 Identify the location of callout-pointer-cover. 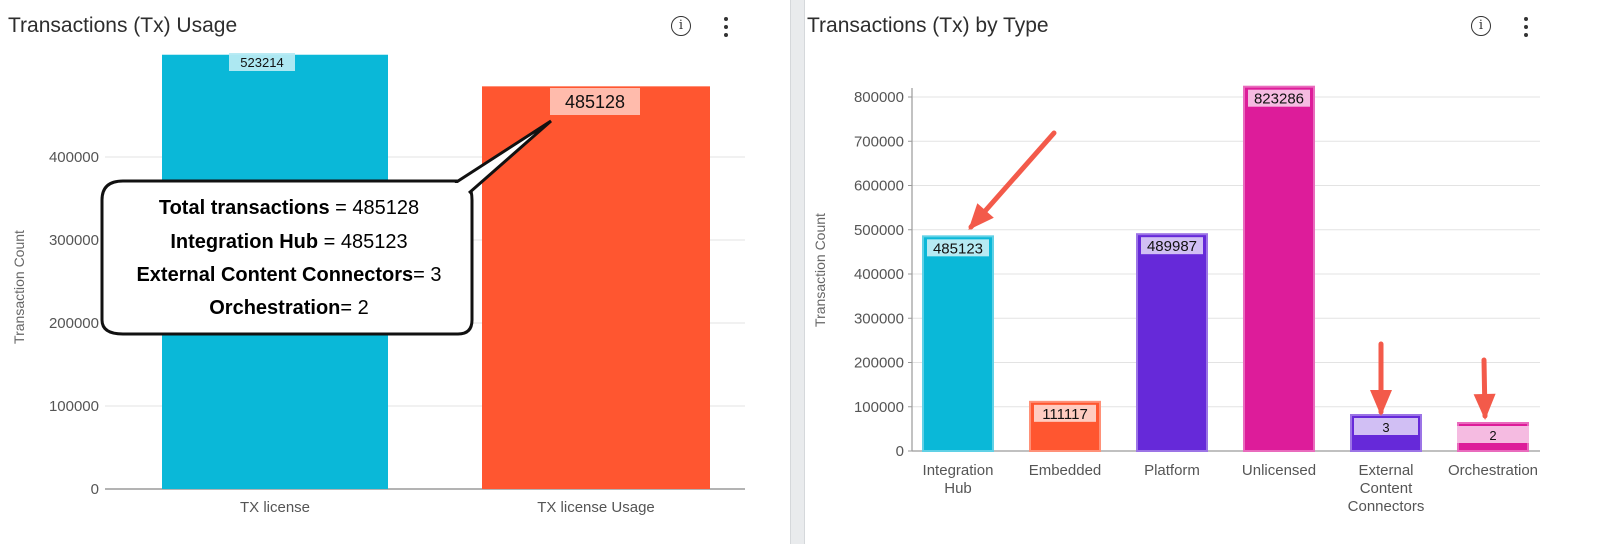
(458, 190).